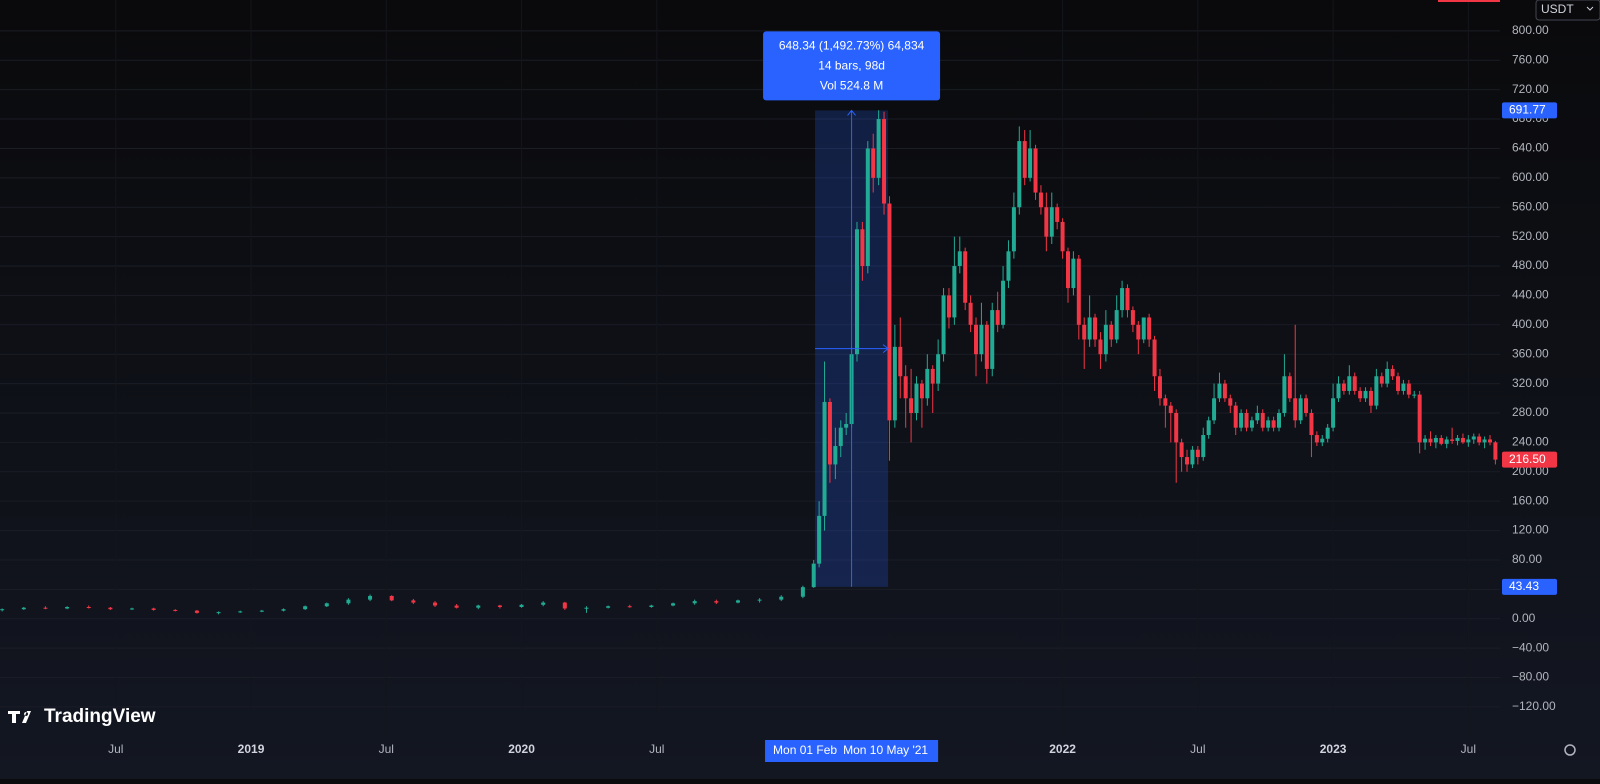 The image size is (1600, 784). Describe the element at coordinates (1534, 706) in the screenshot. I see `y-tick-label: −120.00` at that location.